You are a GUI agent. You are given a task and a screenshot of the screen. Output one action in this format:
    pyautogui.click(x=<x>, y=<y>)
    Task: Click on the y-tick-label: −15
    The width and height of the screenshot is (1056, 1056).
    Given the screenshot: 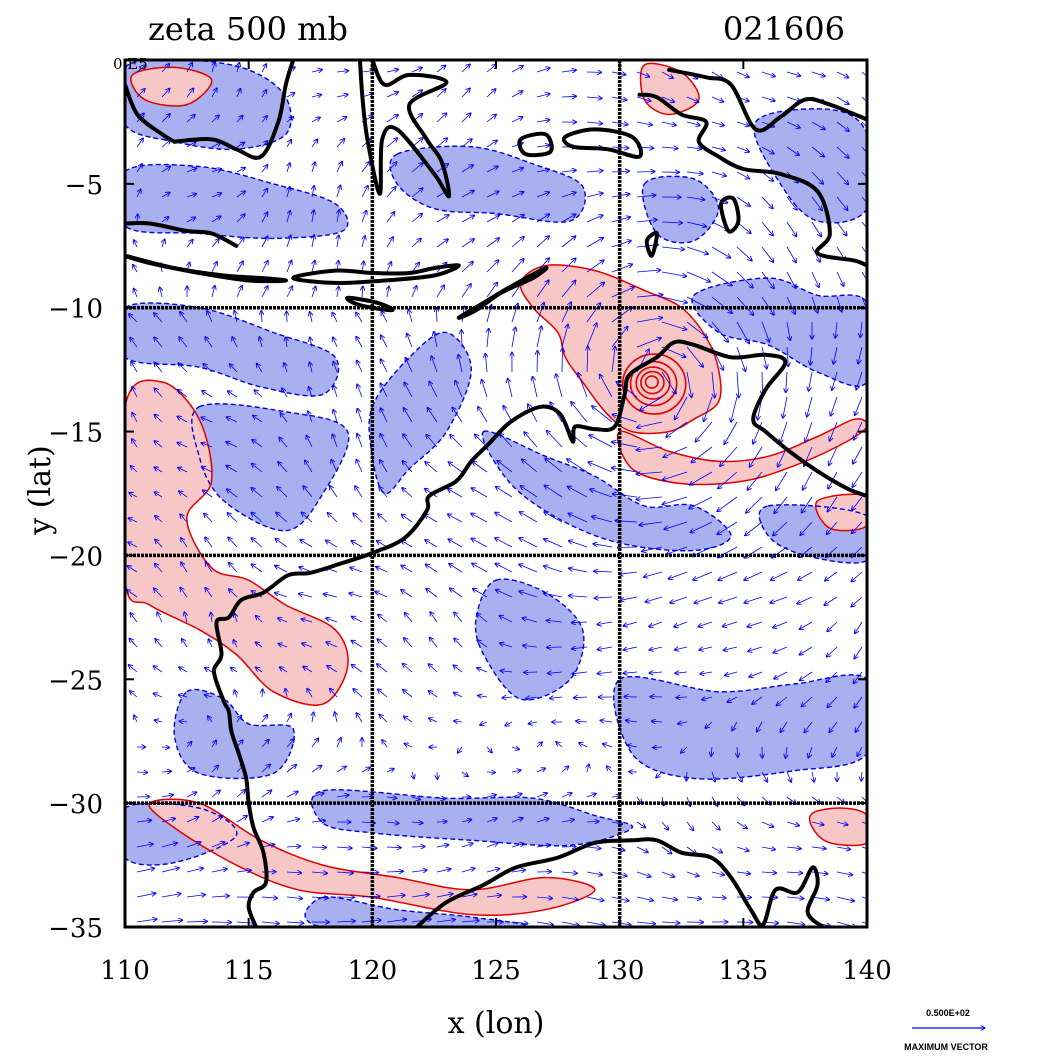 What is the action you would take?
    pyautogui.click(x=75, y=434)
    